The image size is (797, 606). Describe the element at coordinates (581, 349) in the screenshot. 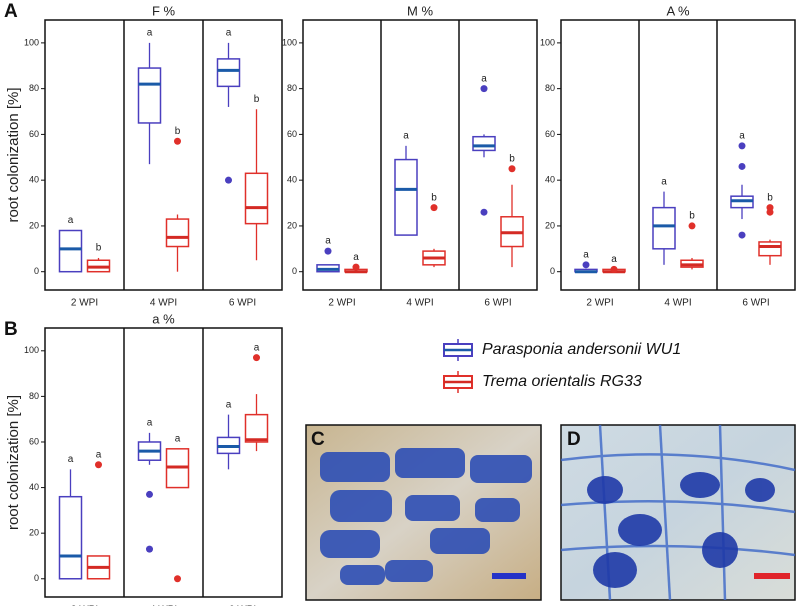

I see `legend-label: Parasponia andersonii WU1` at that location.